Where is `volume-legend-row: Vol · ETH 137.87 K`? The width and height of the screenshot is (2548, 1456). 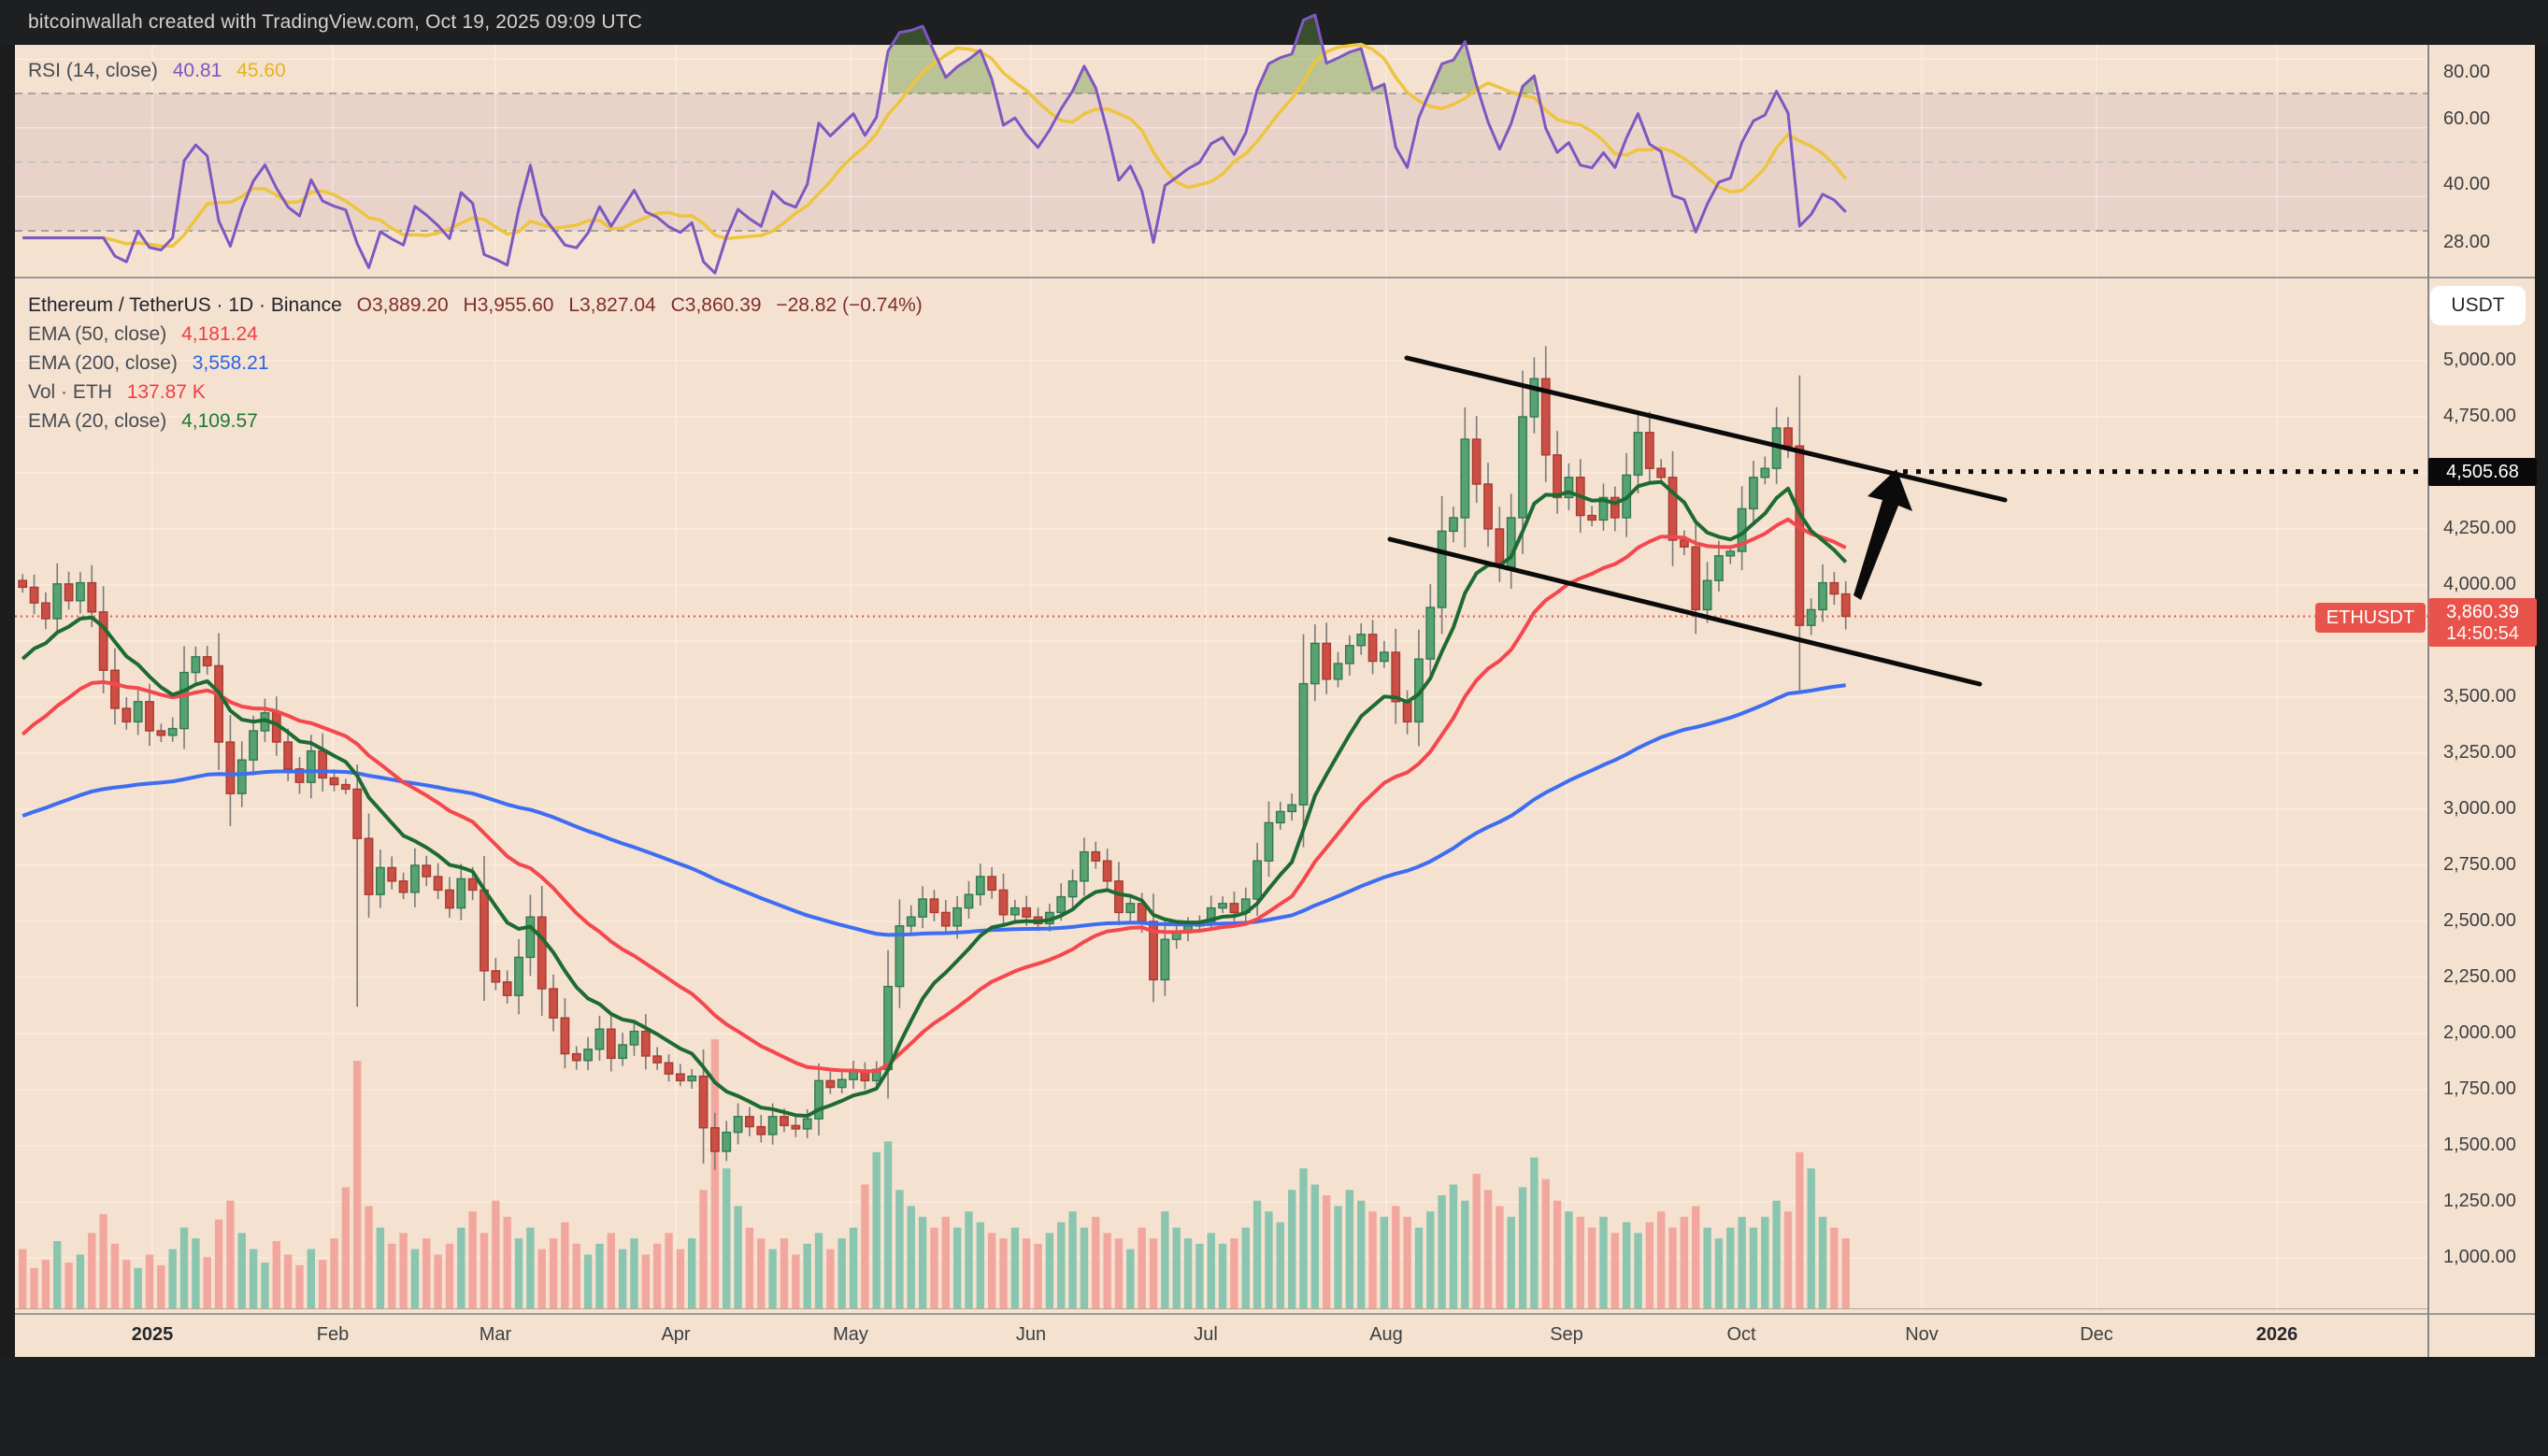
volume-legend-row: Vol · ETH 137.87 K is located at coordinates (121, 392).